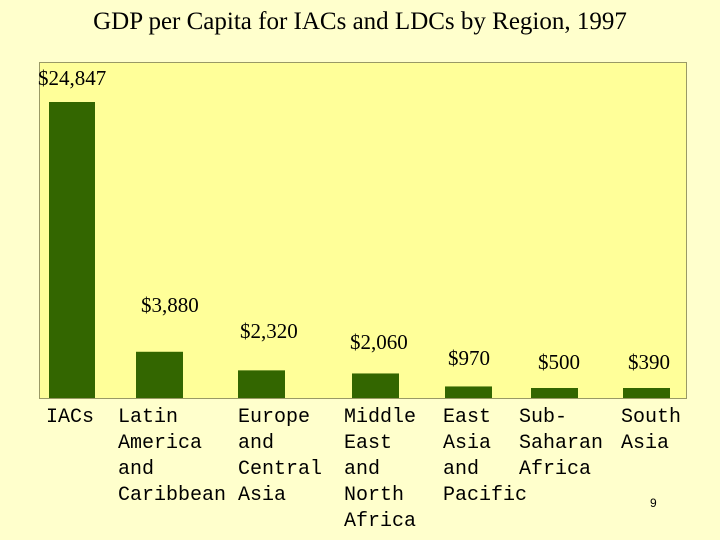 The width and height of the screenshot is (720, 540). I want to click on category-label-4-line-0: East, so click(467, 417).